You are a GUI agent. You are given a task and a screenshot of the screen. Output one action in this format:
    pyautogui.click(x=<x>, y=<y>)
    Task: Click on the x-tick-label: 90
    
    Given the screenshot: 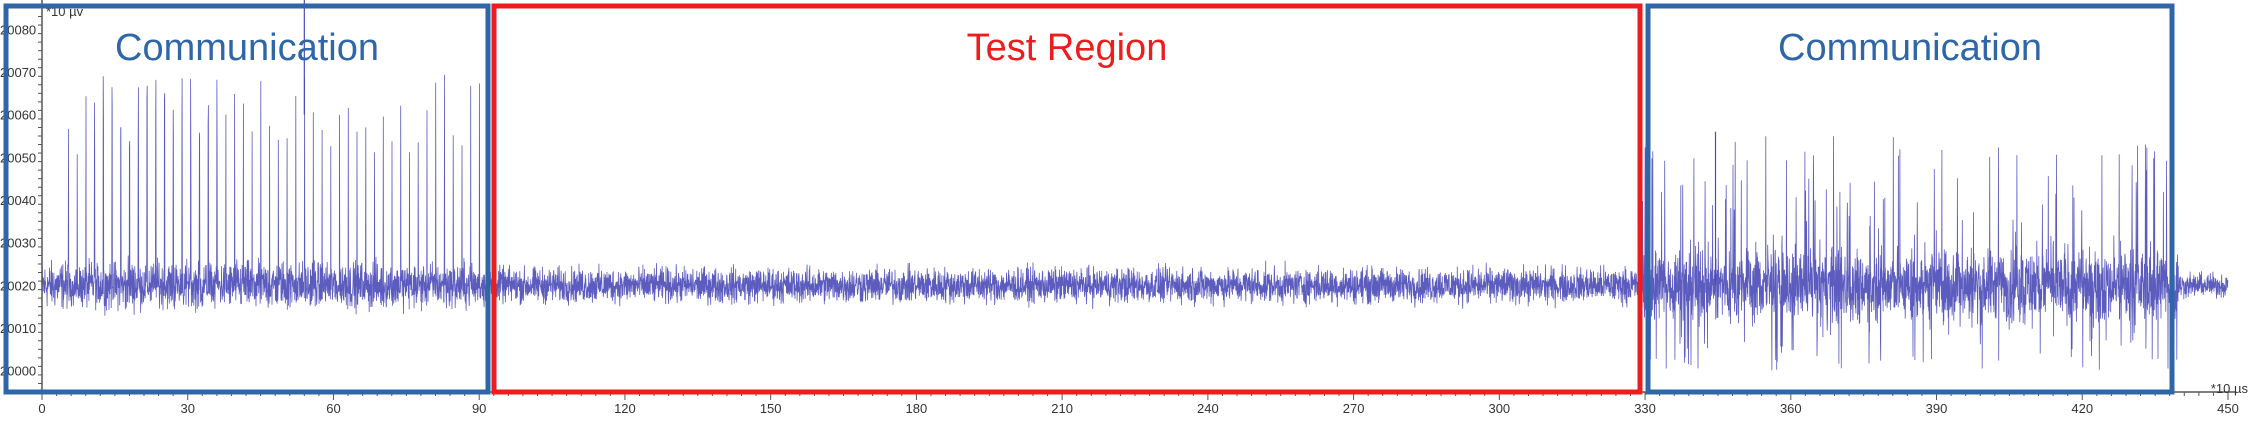 What is the action you would take?
    pyautogui.click(x=479, y=408)
    